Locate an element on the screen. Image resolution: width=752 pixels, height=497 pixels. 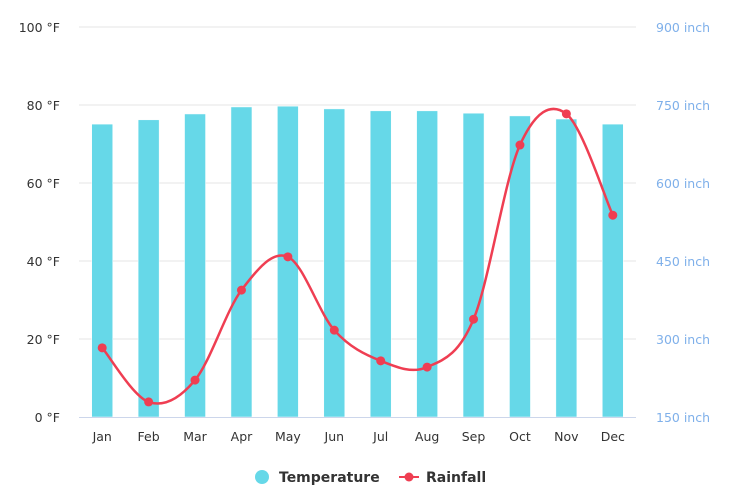
legend-label-temperature: Temperature is located at coordinates (329, 478).